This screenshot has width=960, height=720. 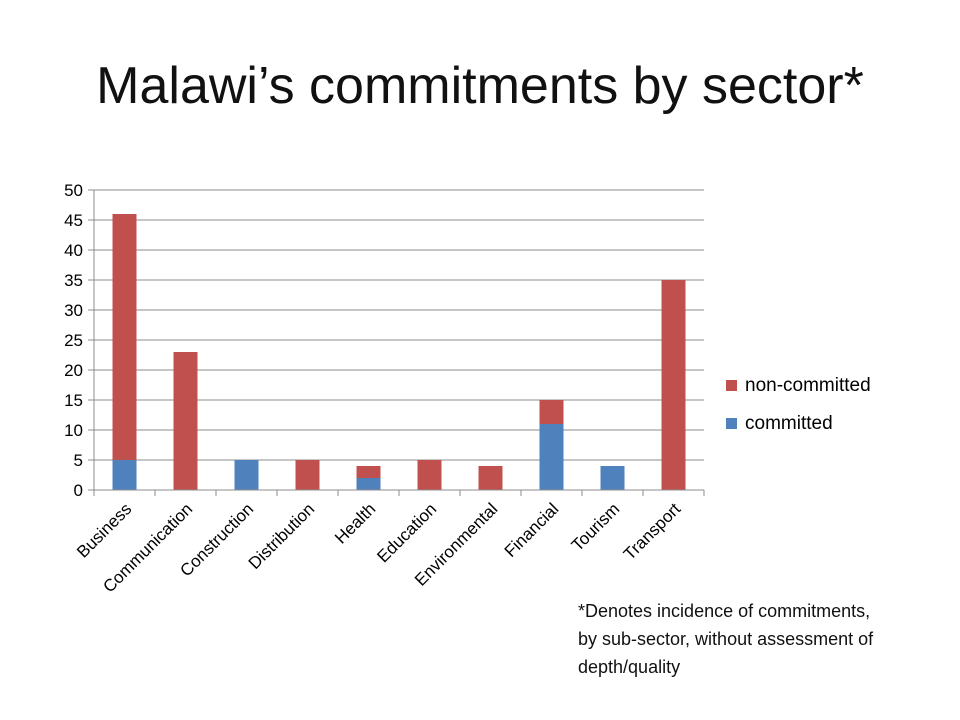 What do you see at coordinates (246, 475) in the screenshot?
I see `bar-committed-construction` at bounding box center [246, 475].